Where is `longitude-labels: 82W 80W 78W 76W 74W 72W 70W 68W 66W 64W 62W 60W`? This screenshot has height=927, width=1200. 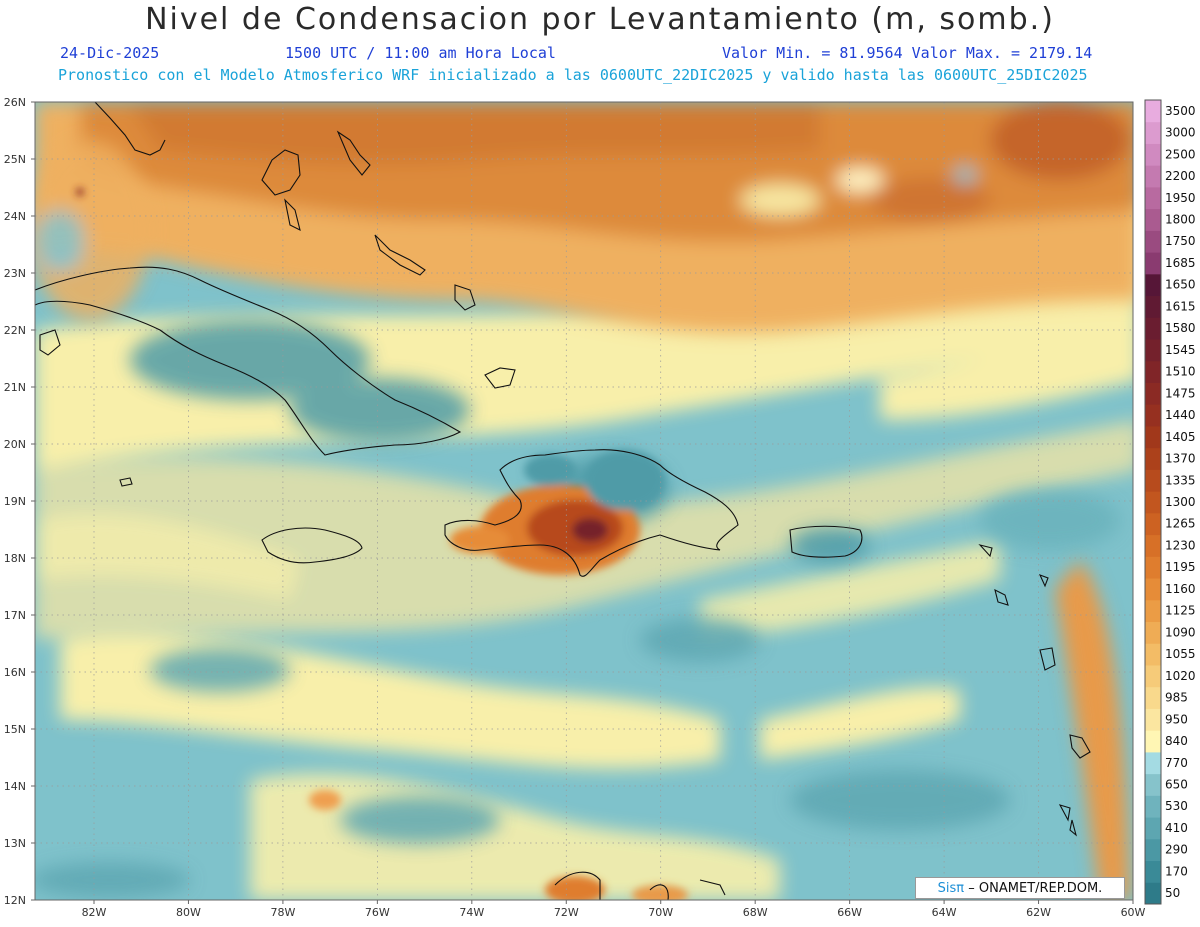 longitude-labels: 82W 80W 78W 76W 74W 72W 70W 68W 66W 64W 62W 60W is located at coordinates (614, 909).